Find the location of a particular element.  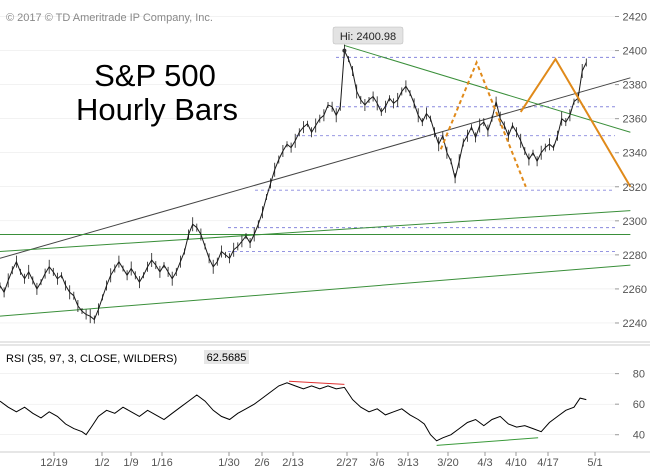

price-y-tick-label: 2340 is located at coordinates (635, 154).